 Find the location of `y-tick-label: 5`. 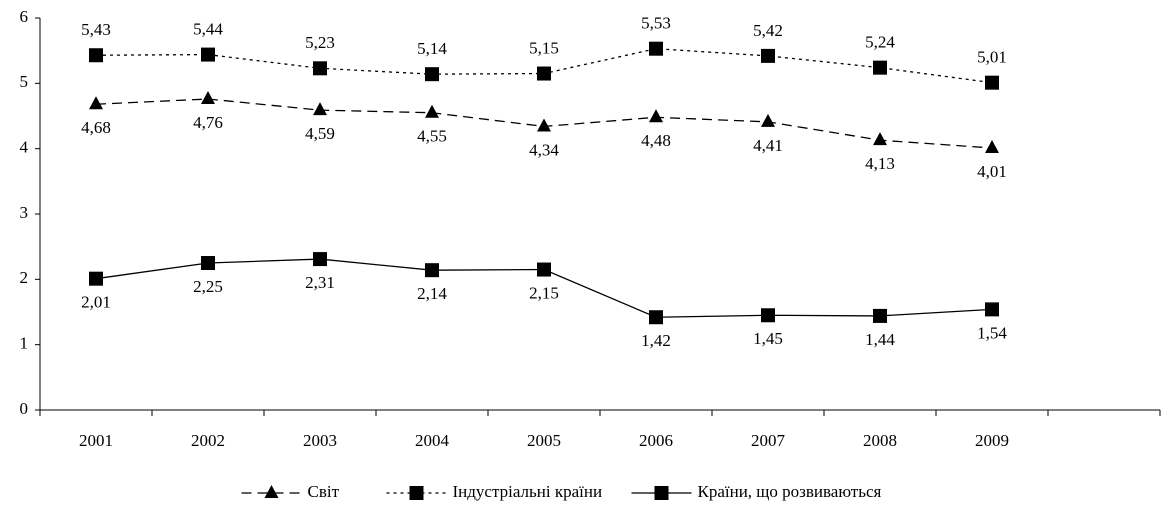

y-tick-label: 5 is located at coordinates (24, 81).